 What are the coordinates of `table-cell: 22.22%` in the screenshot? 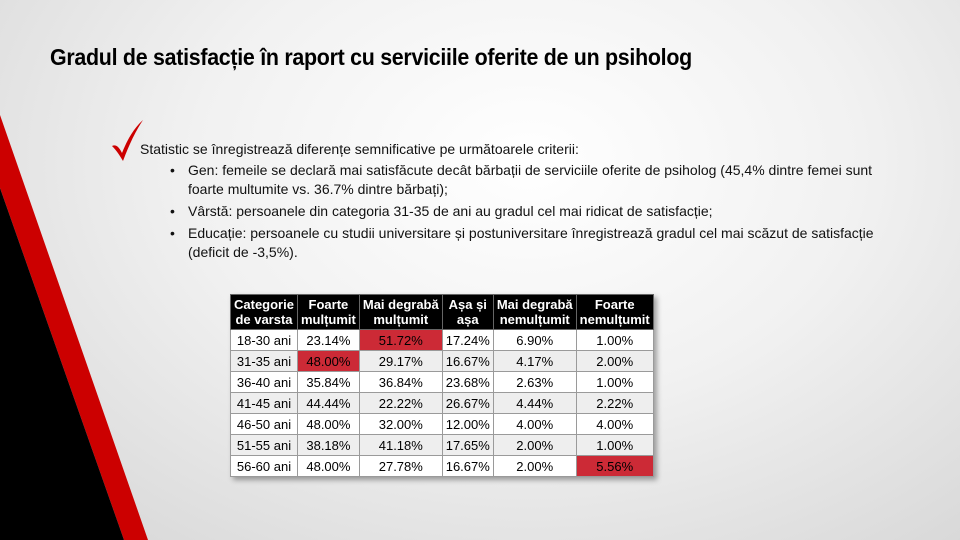 It's located at (400, 403).